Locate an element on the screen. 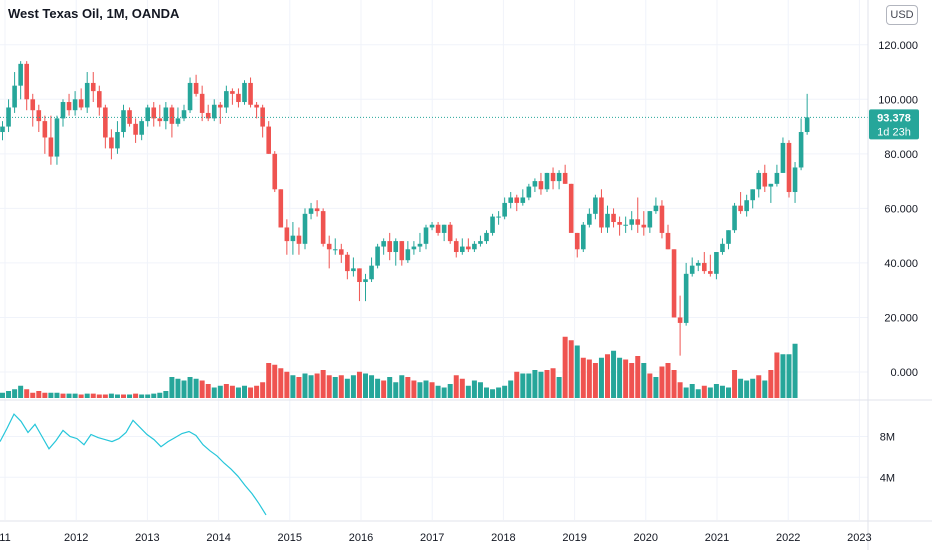 The height and width of the screenshot is (550, 932). y-tick-label: 40.000 is located at coordinates (901, 264).